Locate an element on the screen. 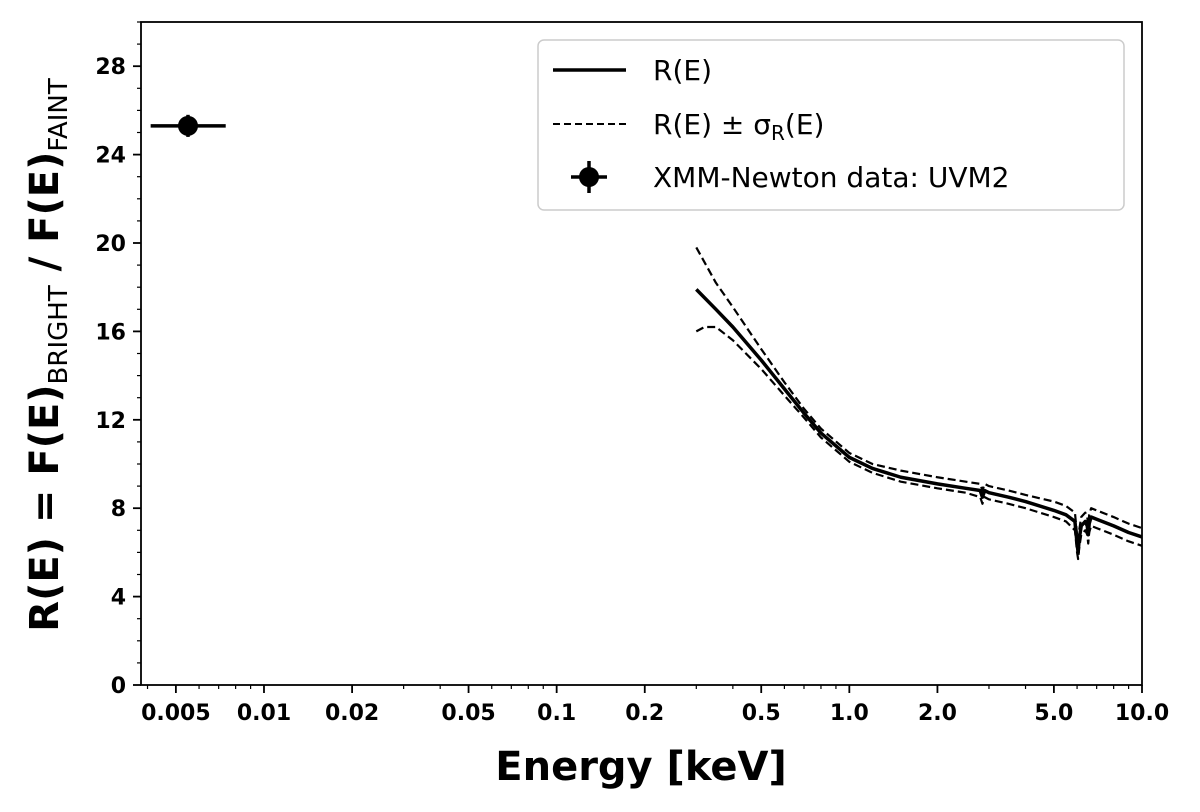 The height and width of the screenshot is (812, 1200). y-axis-title-mid: / F(E) is located at coordinates (45, 219).